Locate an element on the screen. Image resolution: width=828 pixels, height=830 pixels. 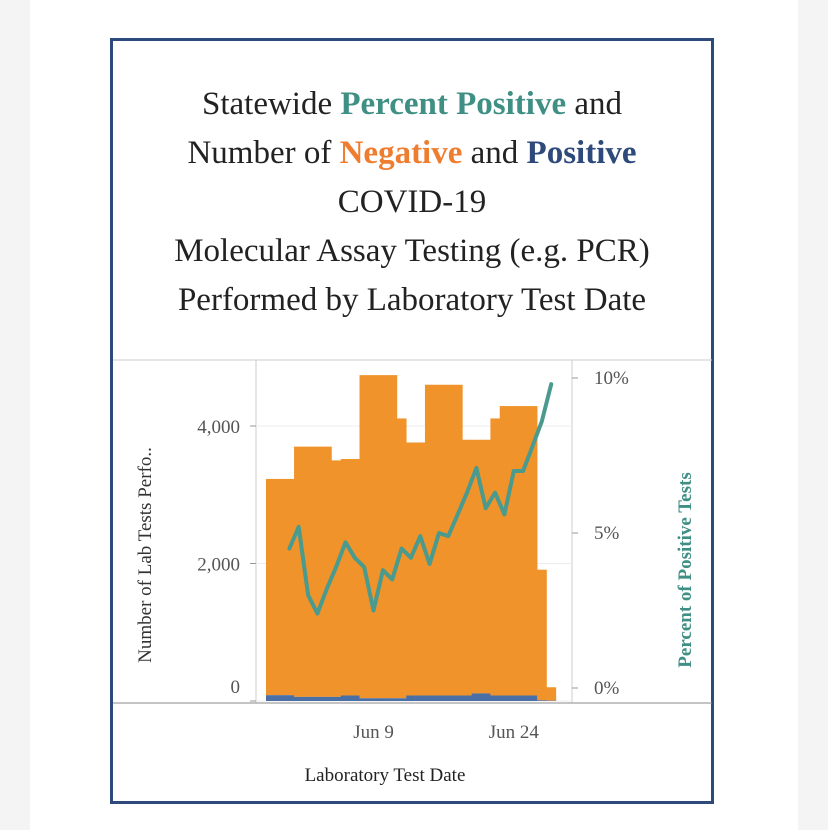
title-line-2: Number of Negative and Positive is located at coordinates (412, 153).